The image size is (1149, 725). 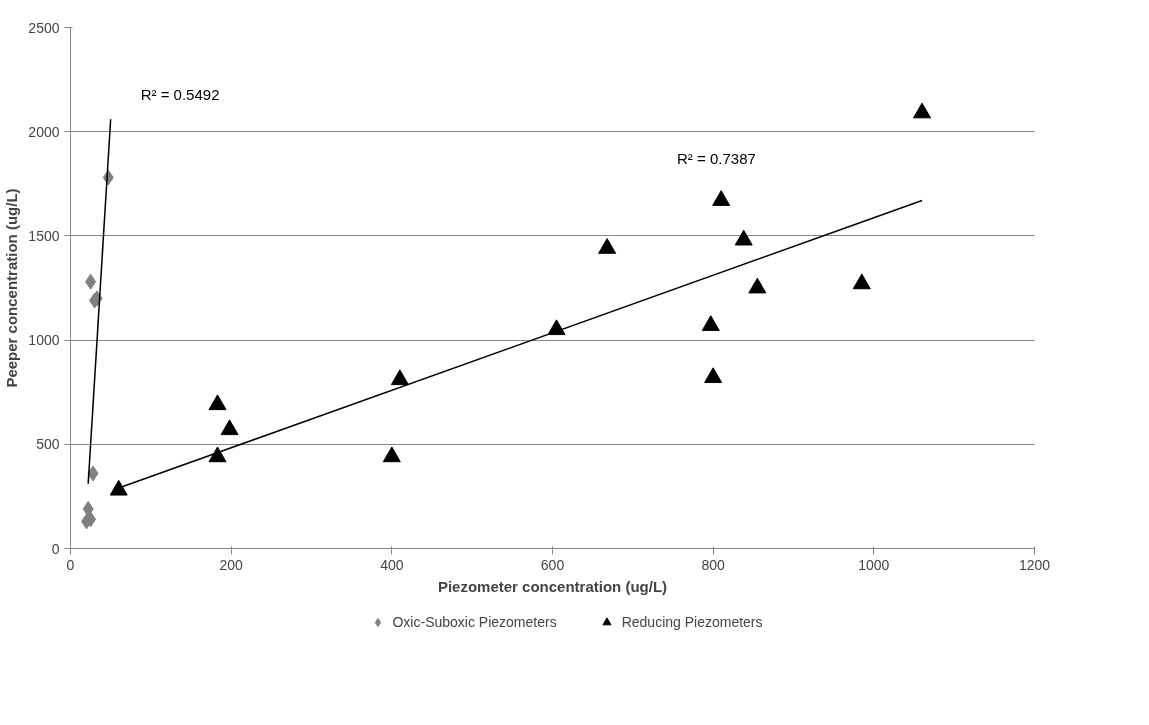 What do you see at coordinates (692, 622) in the screenshot?
I see `legend-label: Reducing Piezometers` at bounding box center [692, 622].